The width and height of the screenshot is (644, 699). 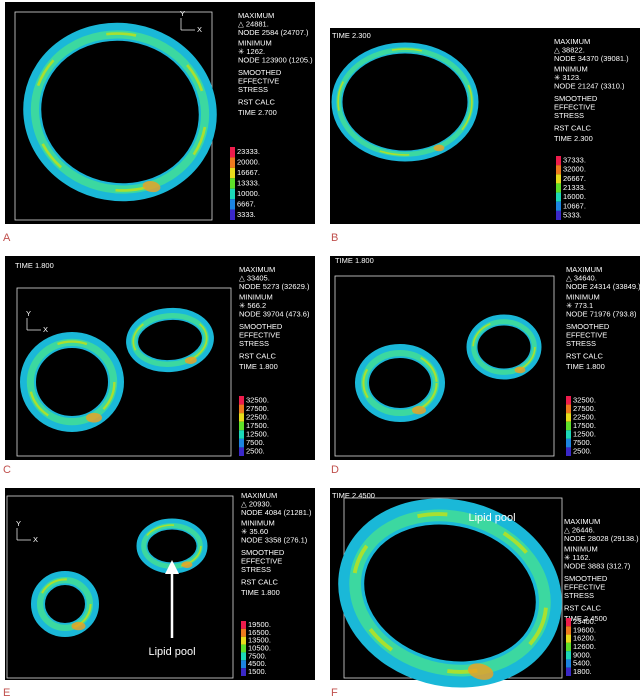 I want to click on legend-label: 10000., so click(x=248, y=193).